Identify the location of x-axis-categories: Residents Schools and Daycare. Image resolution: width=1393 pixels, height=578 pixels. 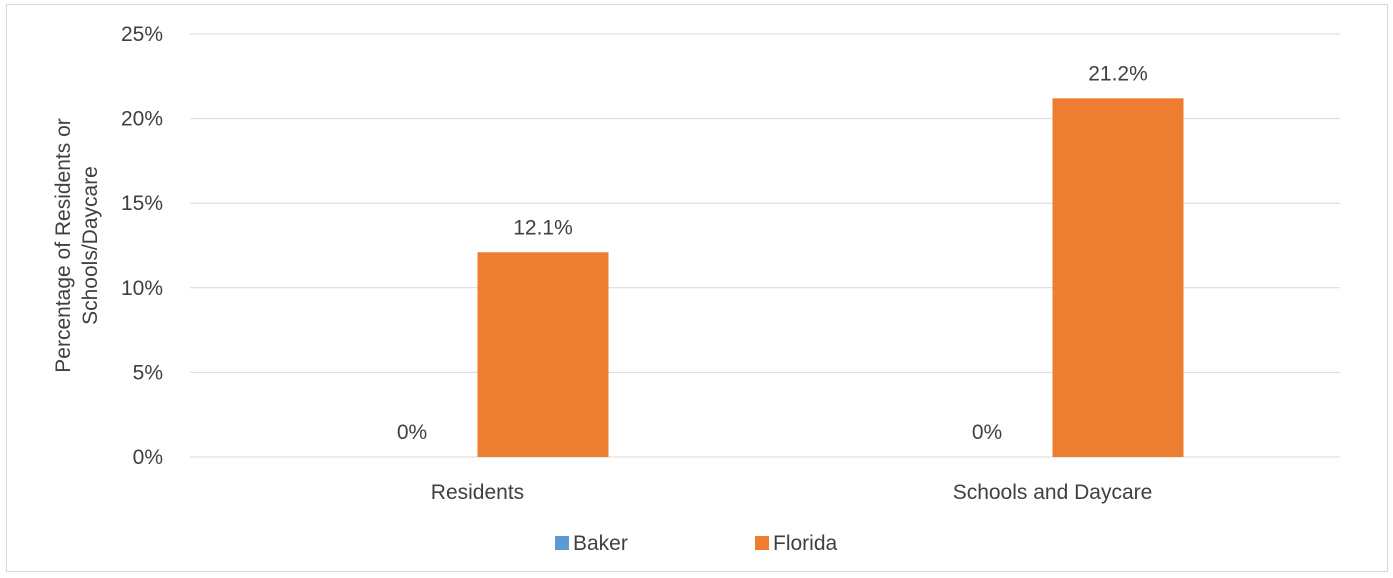
(792, 492).